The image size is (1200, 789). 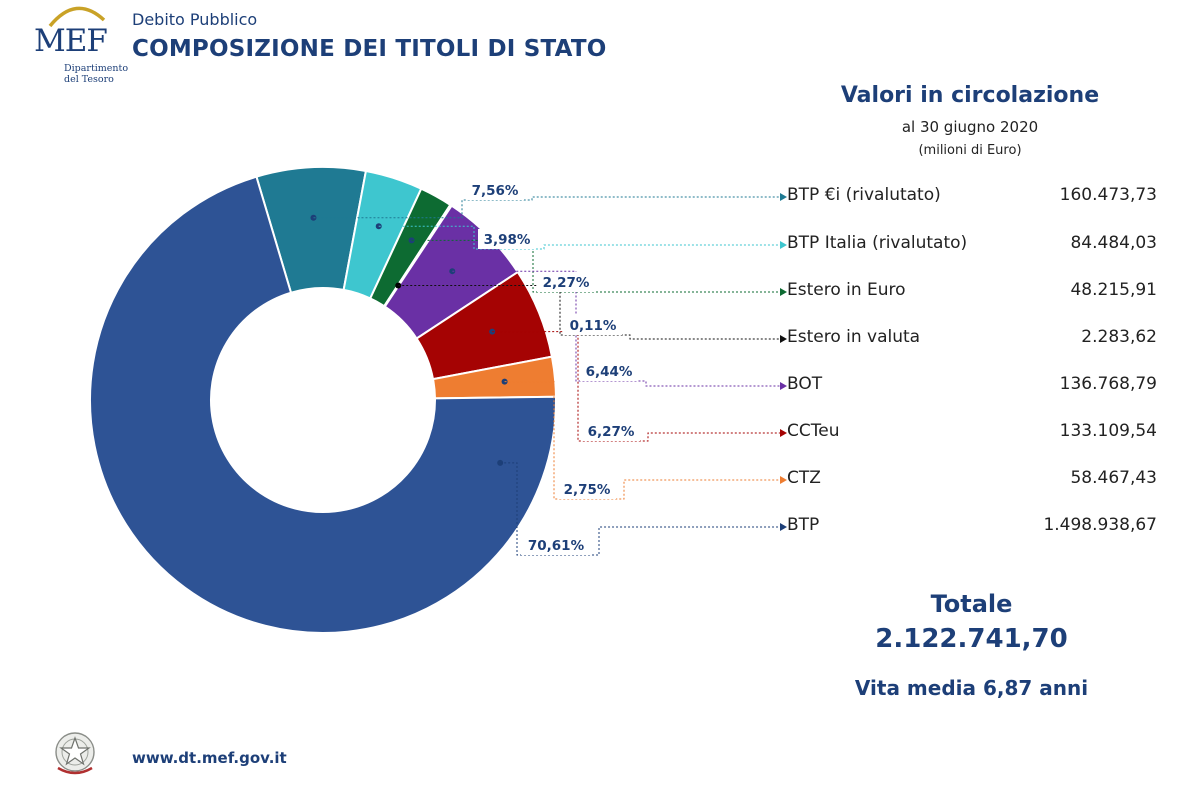 I want to click on legend-label-ctz: CTZ, so click(x=804, y=478).